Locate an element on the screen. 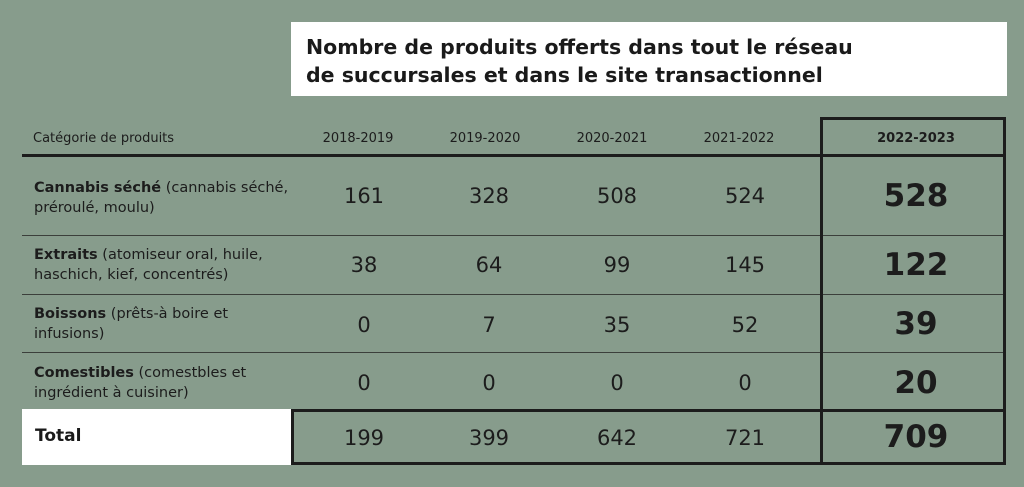 The height and width of the screenshot is (487, 1024). cell-value: 99 is located at coordinates (617, 265).